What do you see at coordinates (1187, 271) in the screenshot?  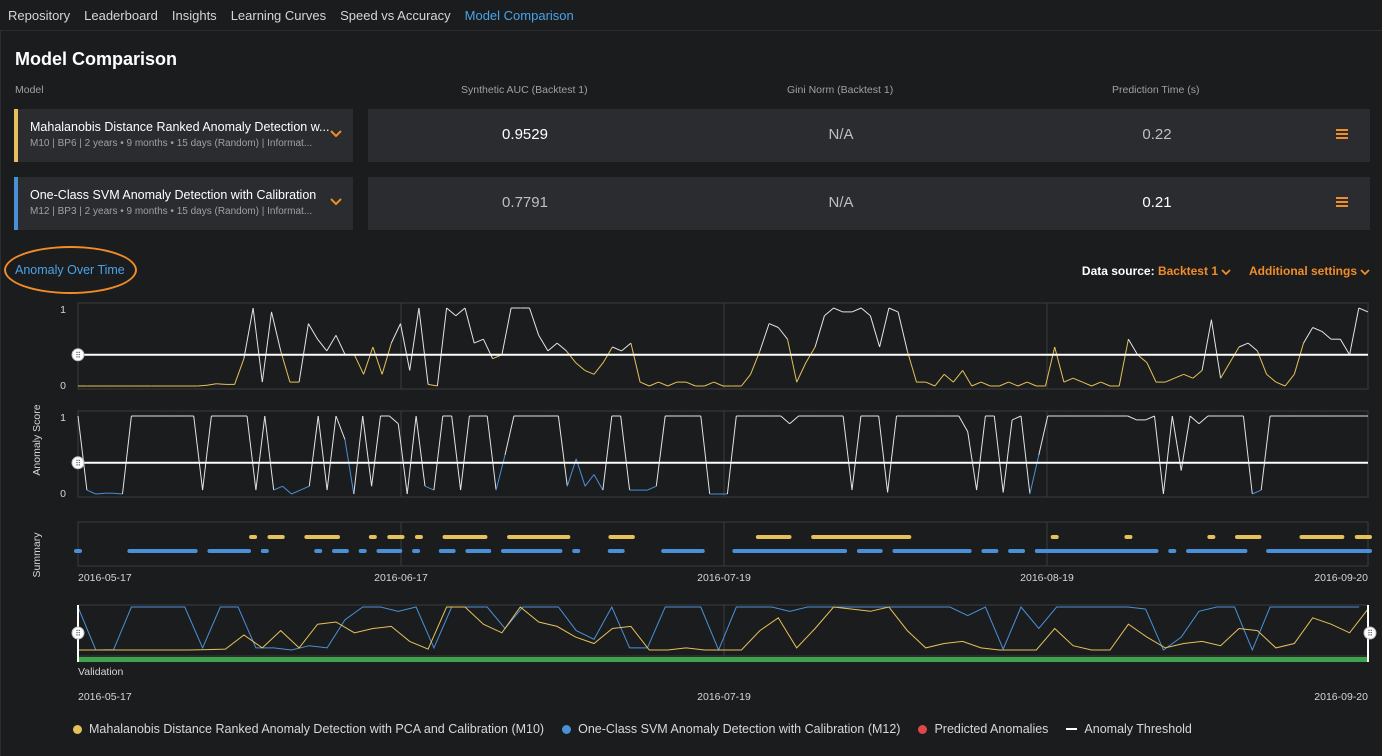 I see `data-source-dropdown: Backtest 1` at bounding box center [1187, 271].